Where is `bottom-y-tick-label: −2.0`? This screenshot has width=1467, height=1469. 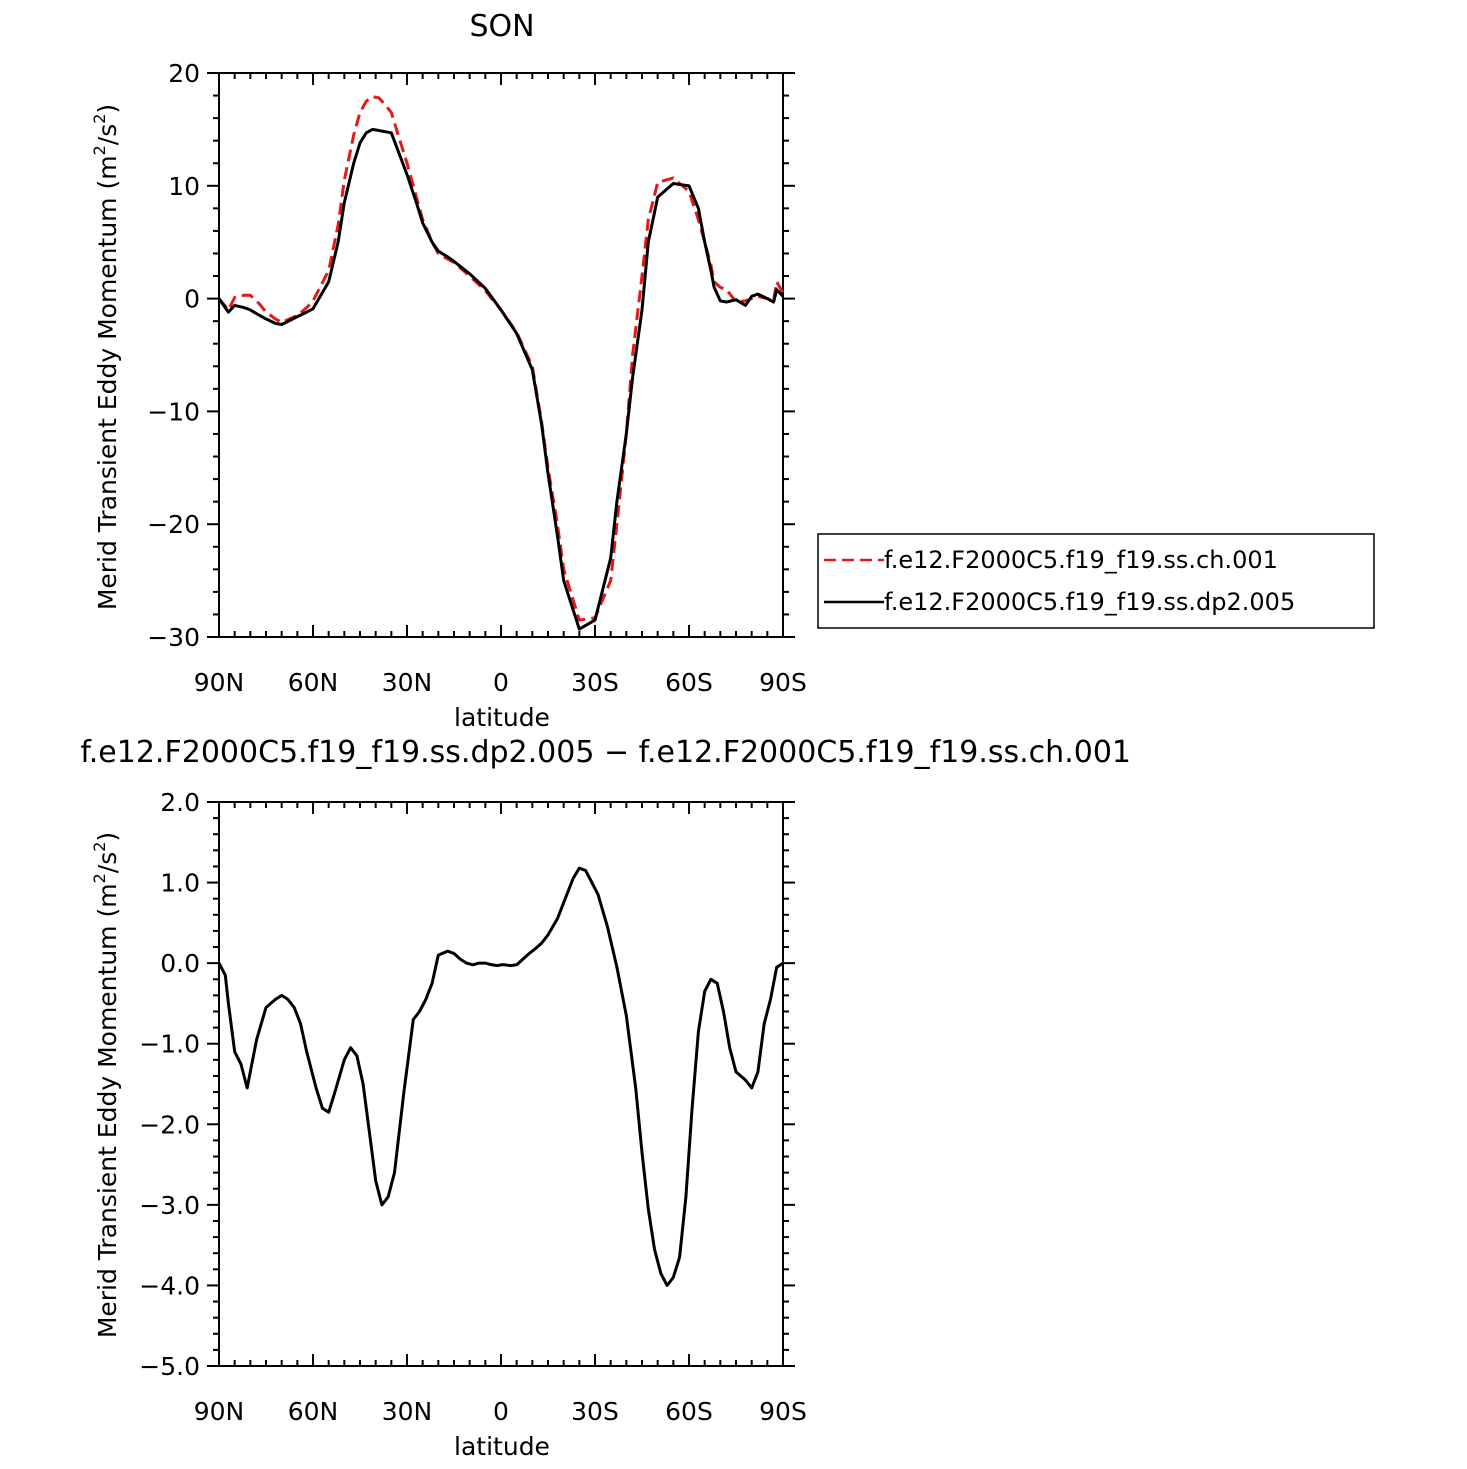 bottom-y-tick-label: −2.0 is located at coordinates (169, 1124).